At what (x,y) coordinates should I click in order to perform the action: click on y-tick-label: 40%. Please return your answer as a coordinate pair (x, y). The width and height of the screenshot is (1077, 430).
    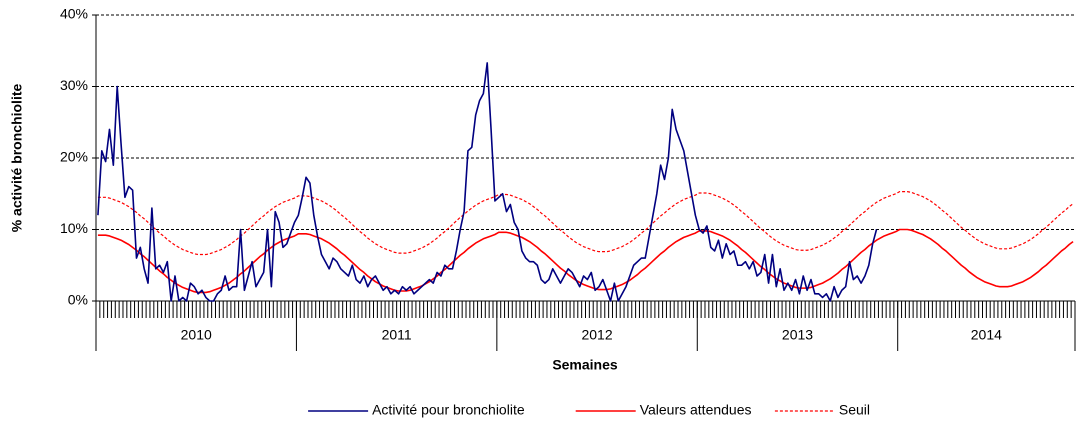
    Looking at the image, I should click on (74, 14).